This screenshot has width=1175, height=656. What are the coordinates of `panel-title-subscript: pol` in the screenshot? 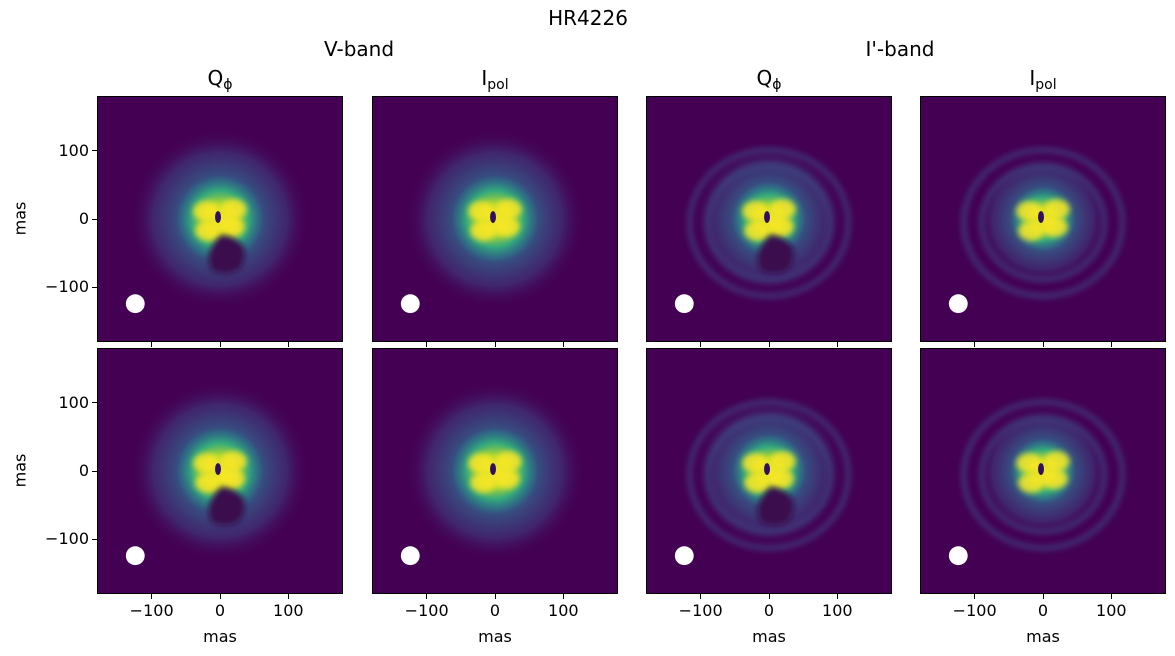 It's located at (498, 85).